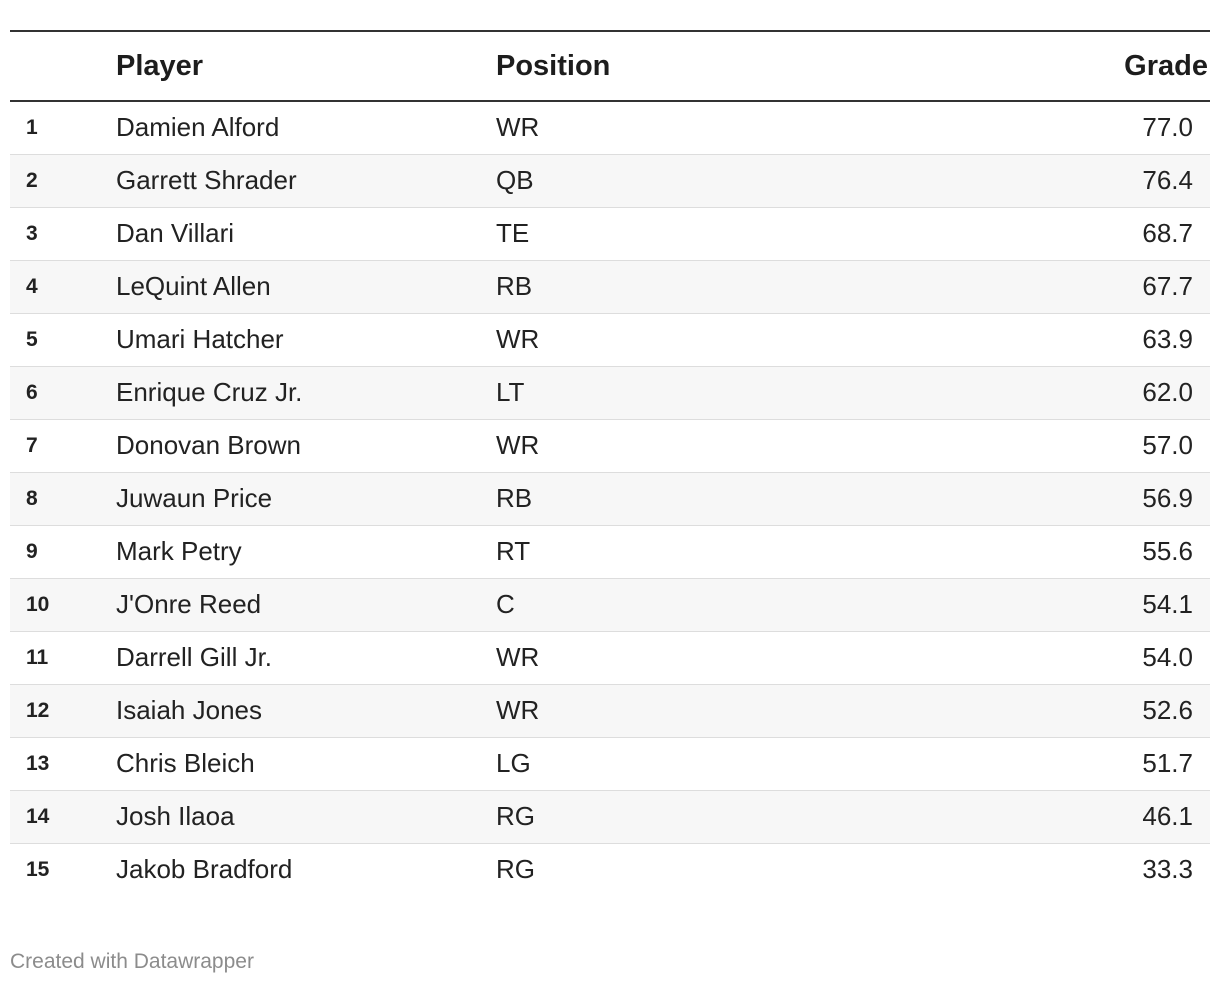 The image size is (1220, 986). What do you see at coordinates (1167, 710) in the screenshot?
I see `grade-cell: 52.6` at bounding box center [1167, 710].